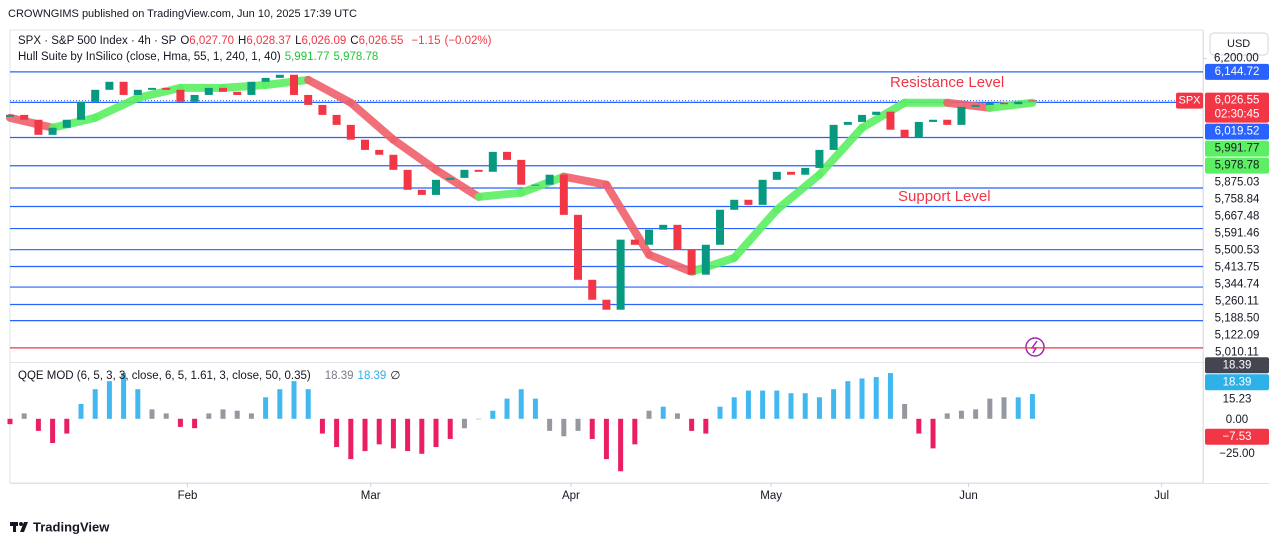 This screenshot has width=1281, height=546. Describe the element at coordinates (356, 57) in the screenshot. I see `indicator-value: 5,978.78` at that location.